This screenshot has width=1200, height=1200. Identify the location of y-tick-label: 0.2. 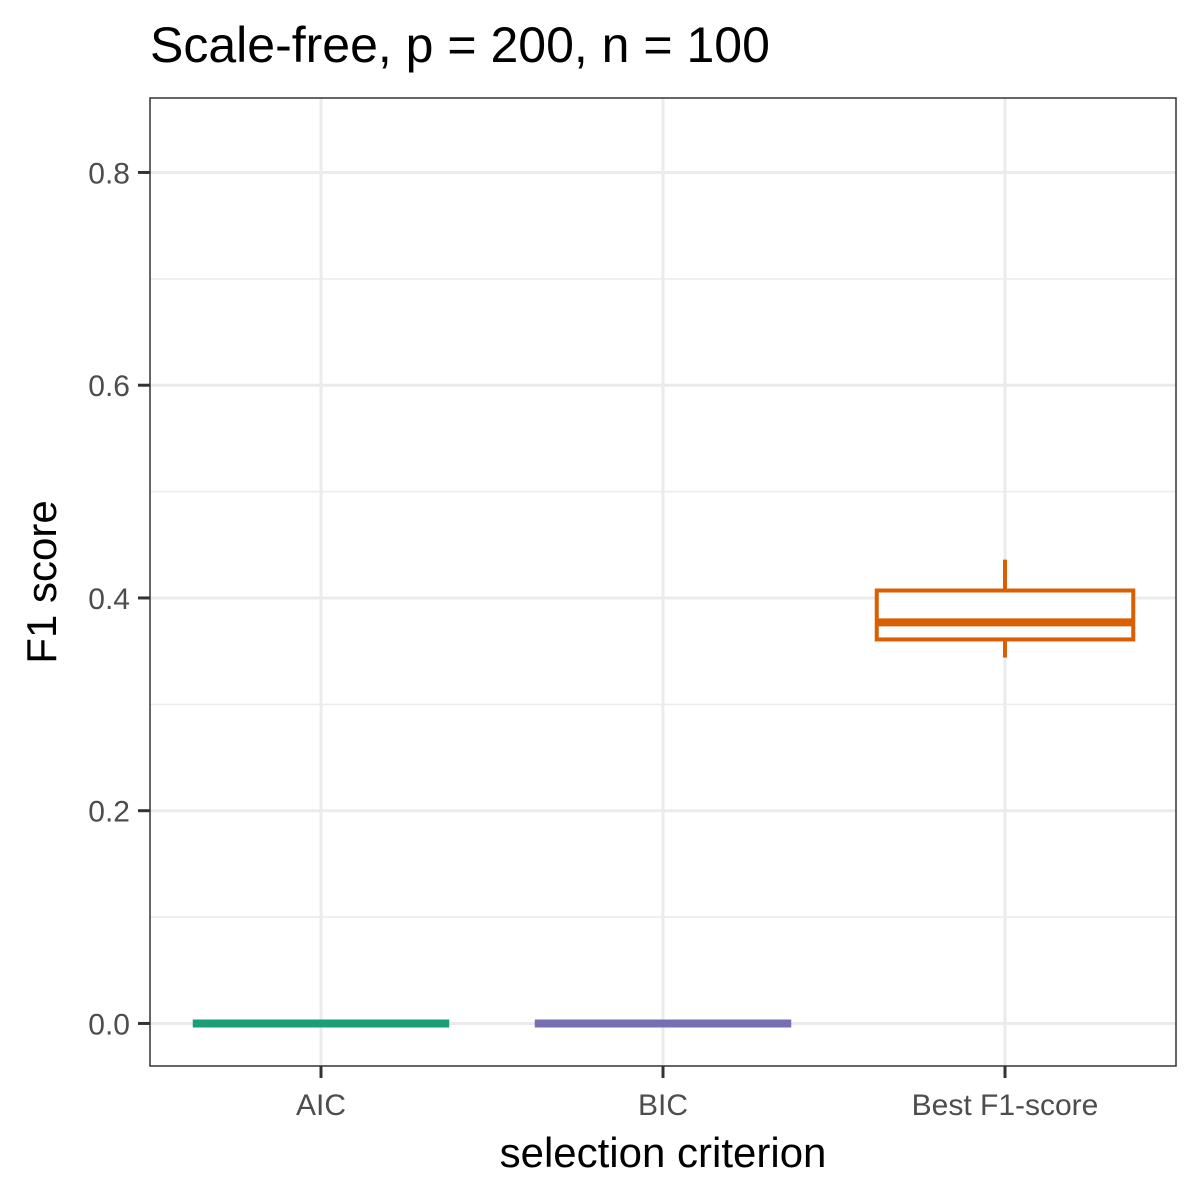
(109, 812).